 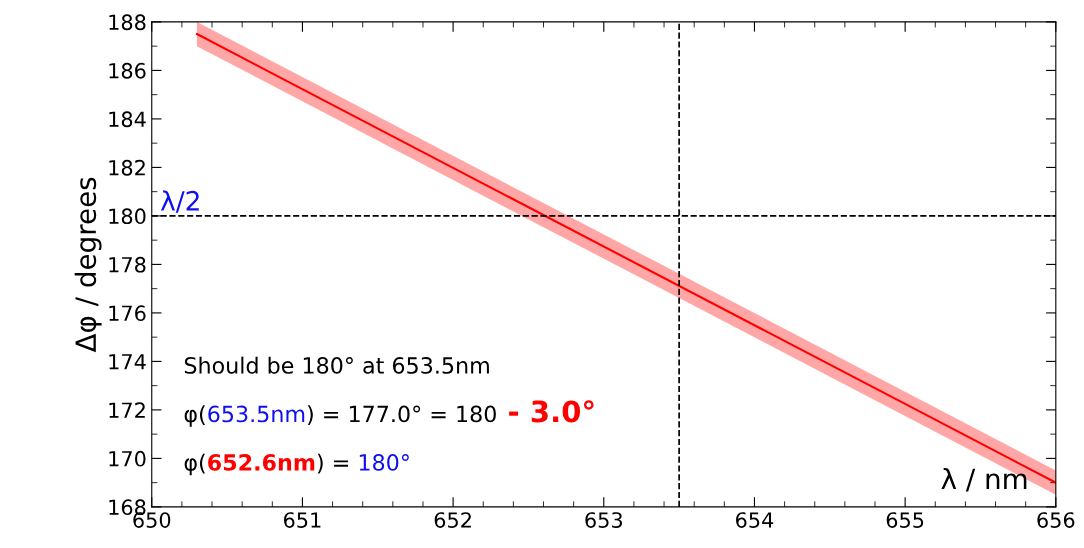 What do you see at coordinates (336, 365) in the screenshot?
I see `annotation: Should be 180° at 653.5nm` at bounding box center [336, 365].